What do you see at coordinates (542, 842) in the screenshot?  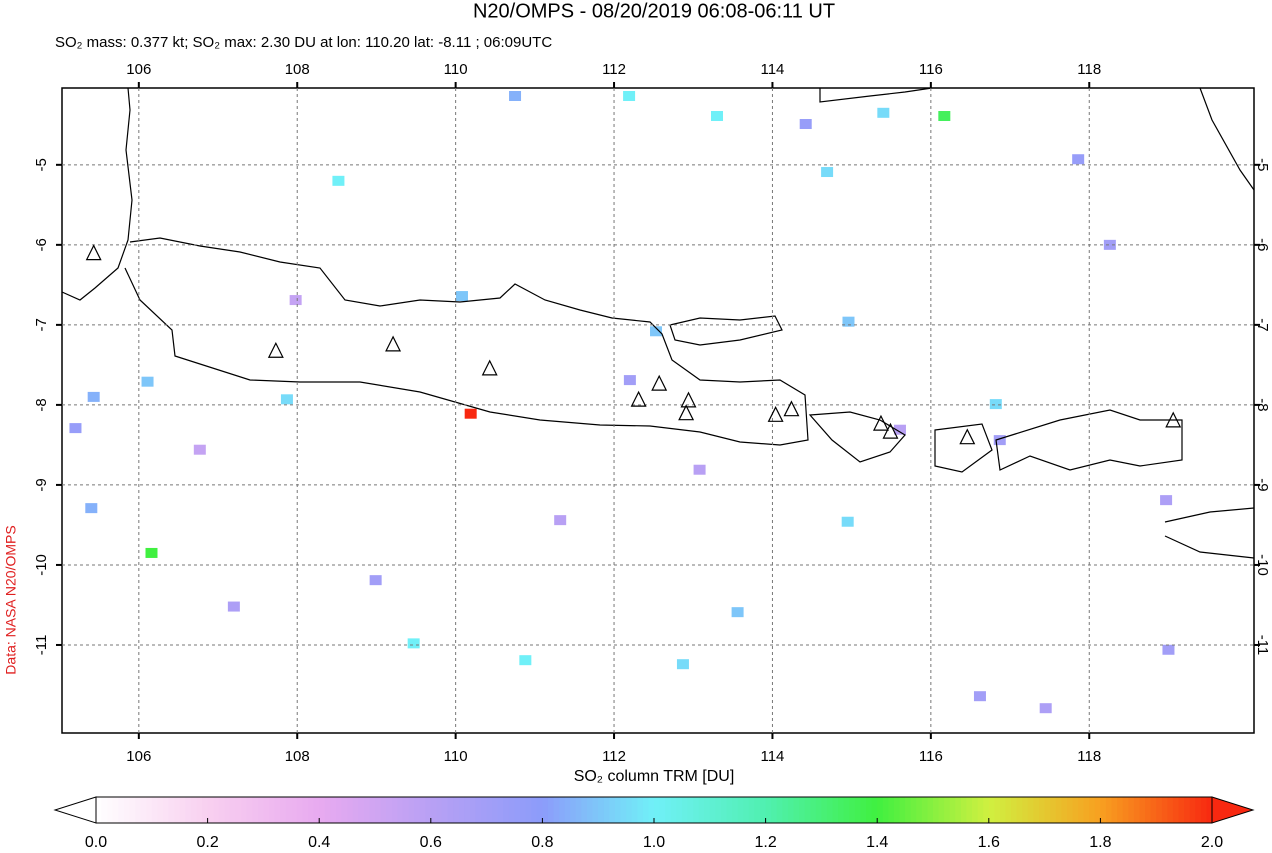 I see `colorbar-tick-label: 0.8` at bounding box center [542, 842].